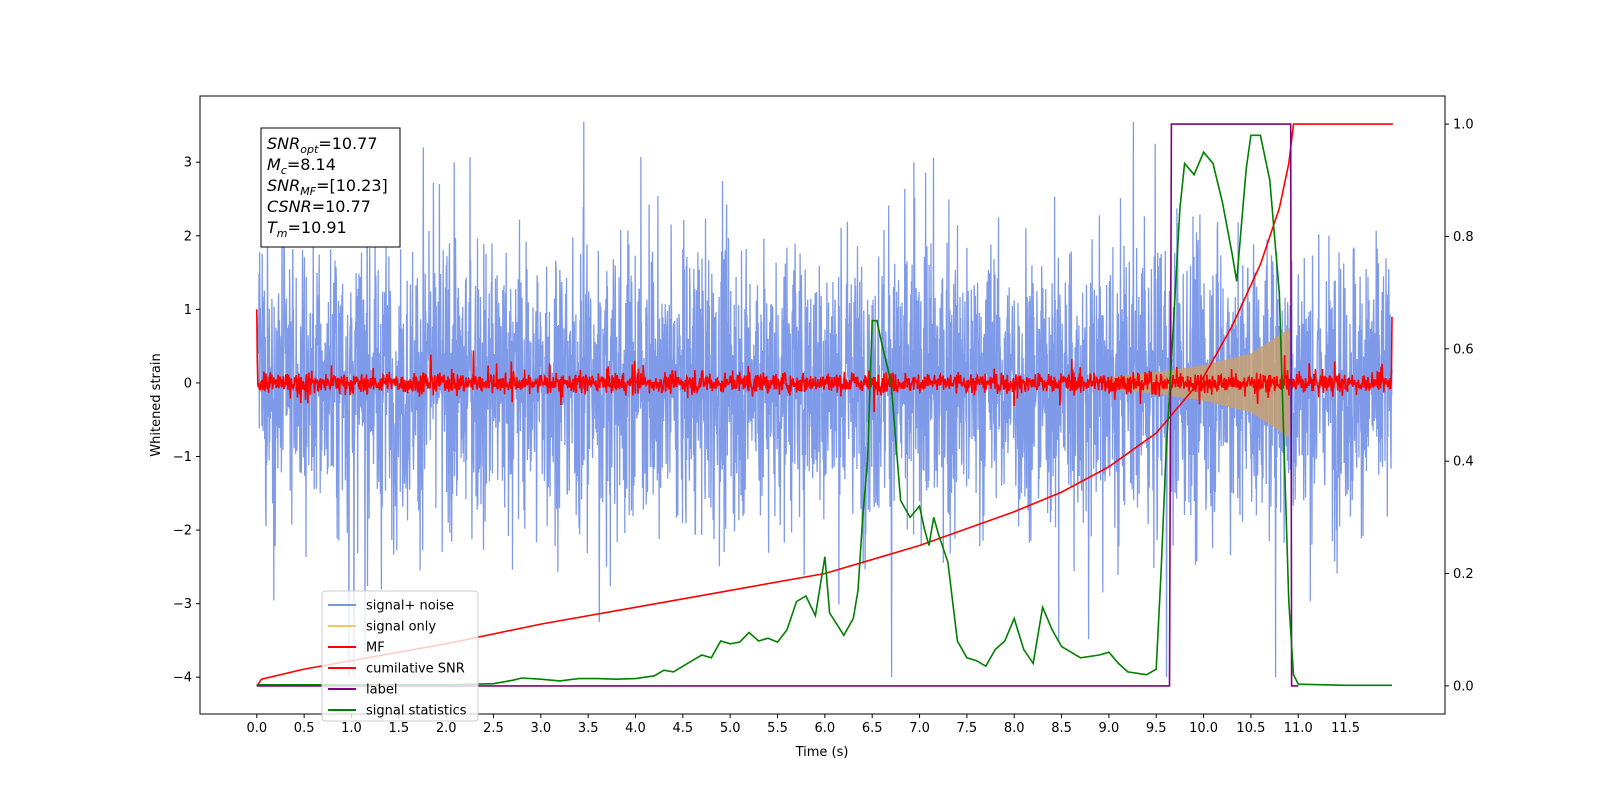  What do you see at coordinates (182, 678) in the screenshot?
I see `y-tick-label: −4` at bounding box center [182, 678].